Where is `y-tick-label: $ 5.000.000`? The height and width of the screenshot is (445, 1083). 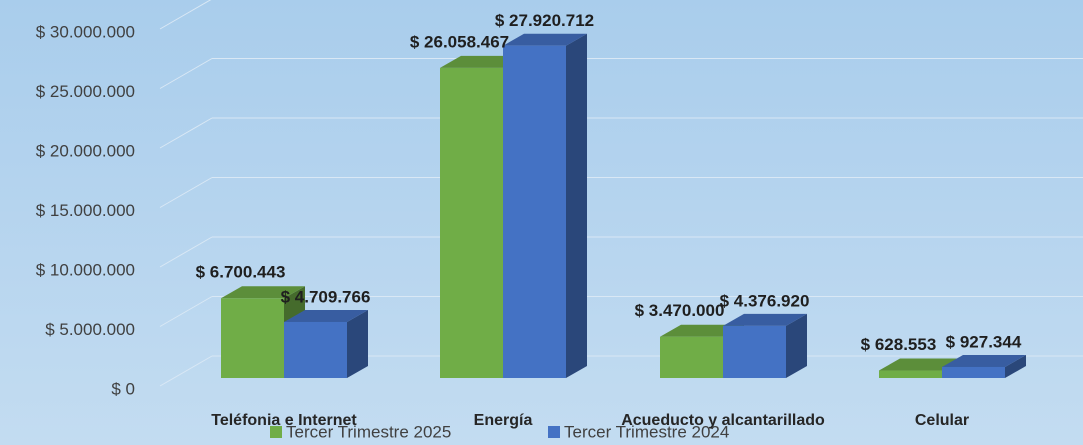
y-tick-label: $ 5.000.000 is located at coordinates (90, 329).